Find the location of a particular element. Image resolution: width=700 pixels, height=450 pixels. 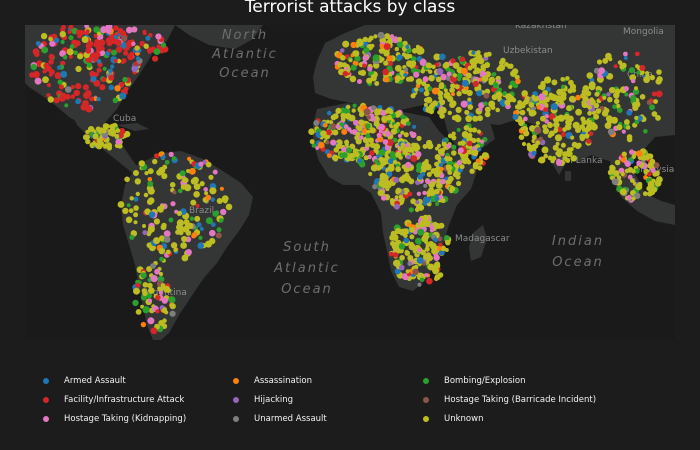

legend-item: Bombing/Explosion is located at coordinates (474, 381).